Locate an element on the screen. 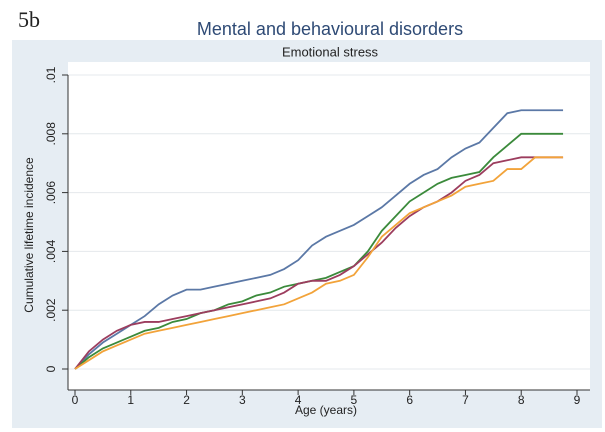 This screenshot has width=605, height=432. x-tick-label: 5 is located at coordinates (354, 400).